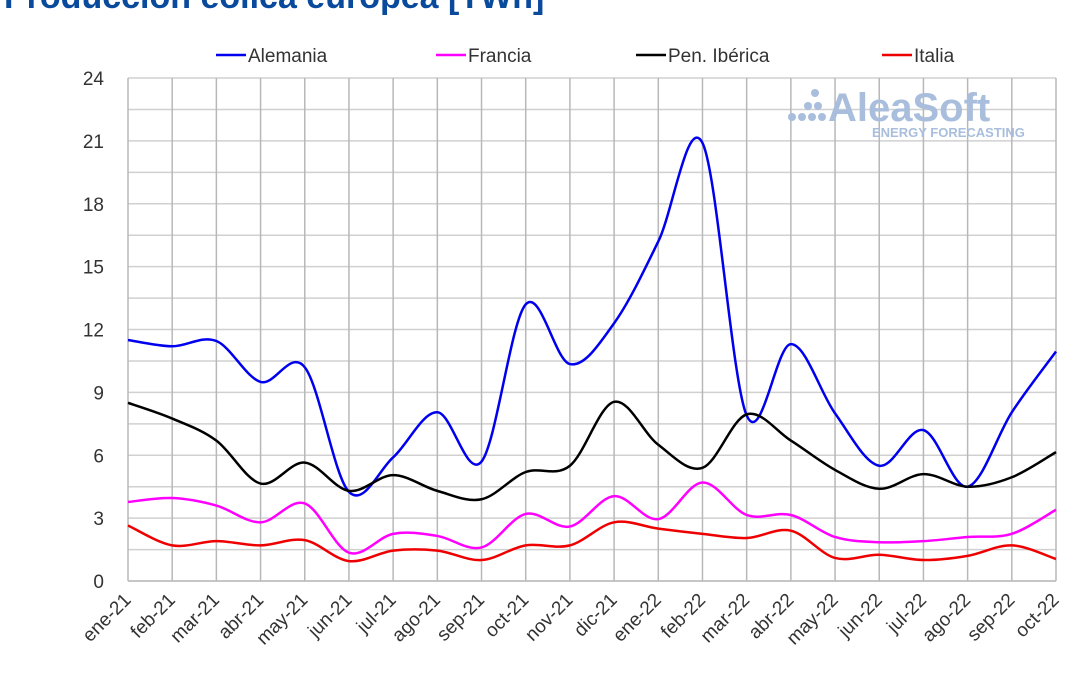 Image resolution: width=1080 pixels, height=675 pixels. Describe the element at coordinates (274, 8) in the screenshot. I see `chart-title: Producción eólica europea [TWh]` at that location.